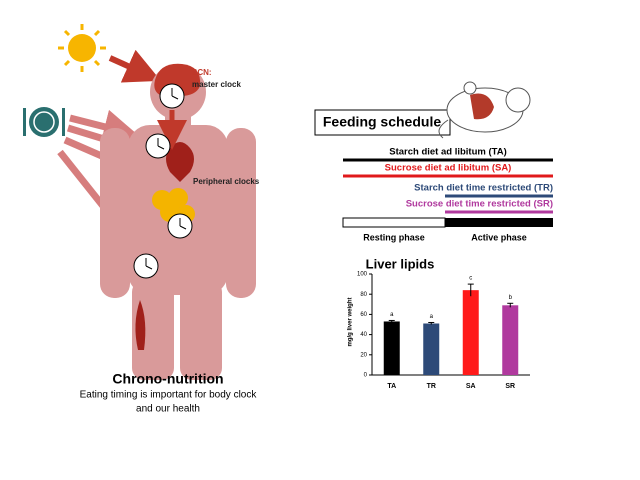  What do you see at coordinates (163, 181) in the screenshot?
I see `clocks` at bounding box center [163, 181].